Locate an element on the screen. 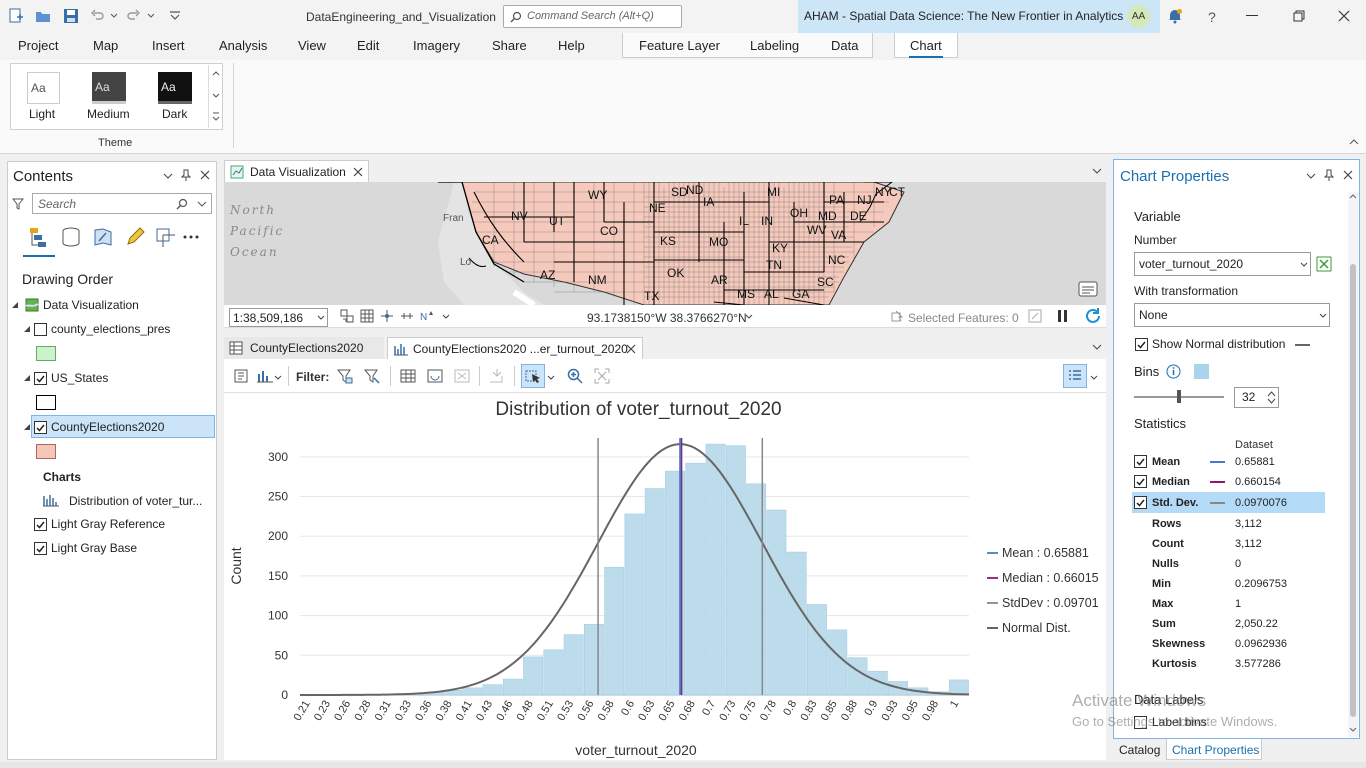  tab-catalog: Catalog is located at coordinates (1140, 750).